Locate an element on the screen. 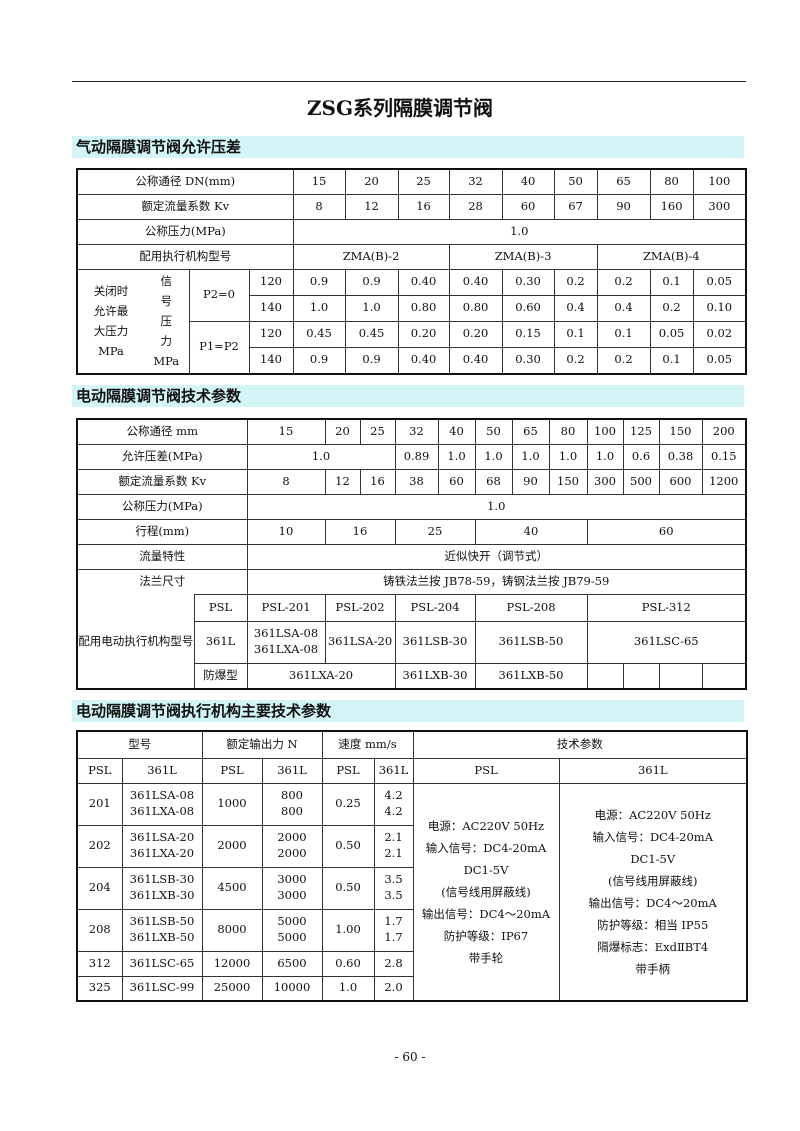 The image size is (800, 1131). cell: PSL-201 is located at coordinates (286, 607).